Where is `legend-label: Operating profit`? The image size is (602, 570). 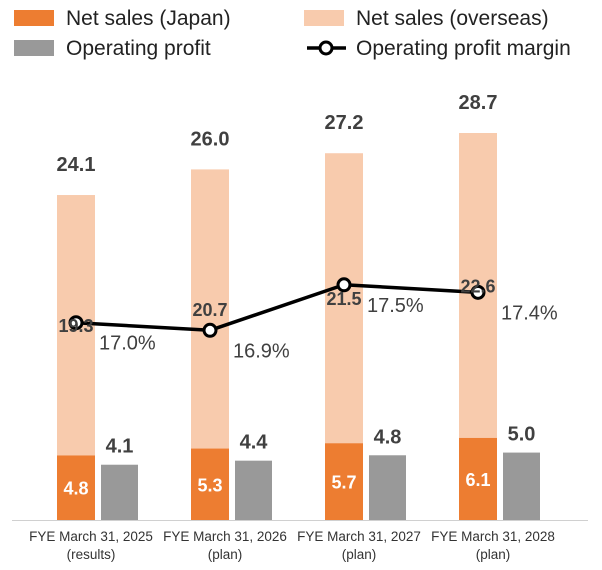
legend-label: Operating profit is located at coordinates (138, 48).